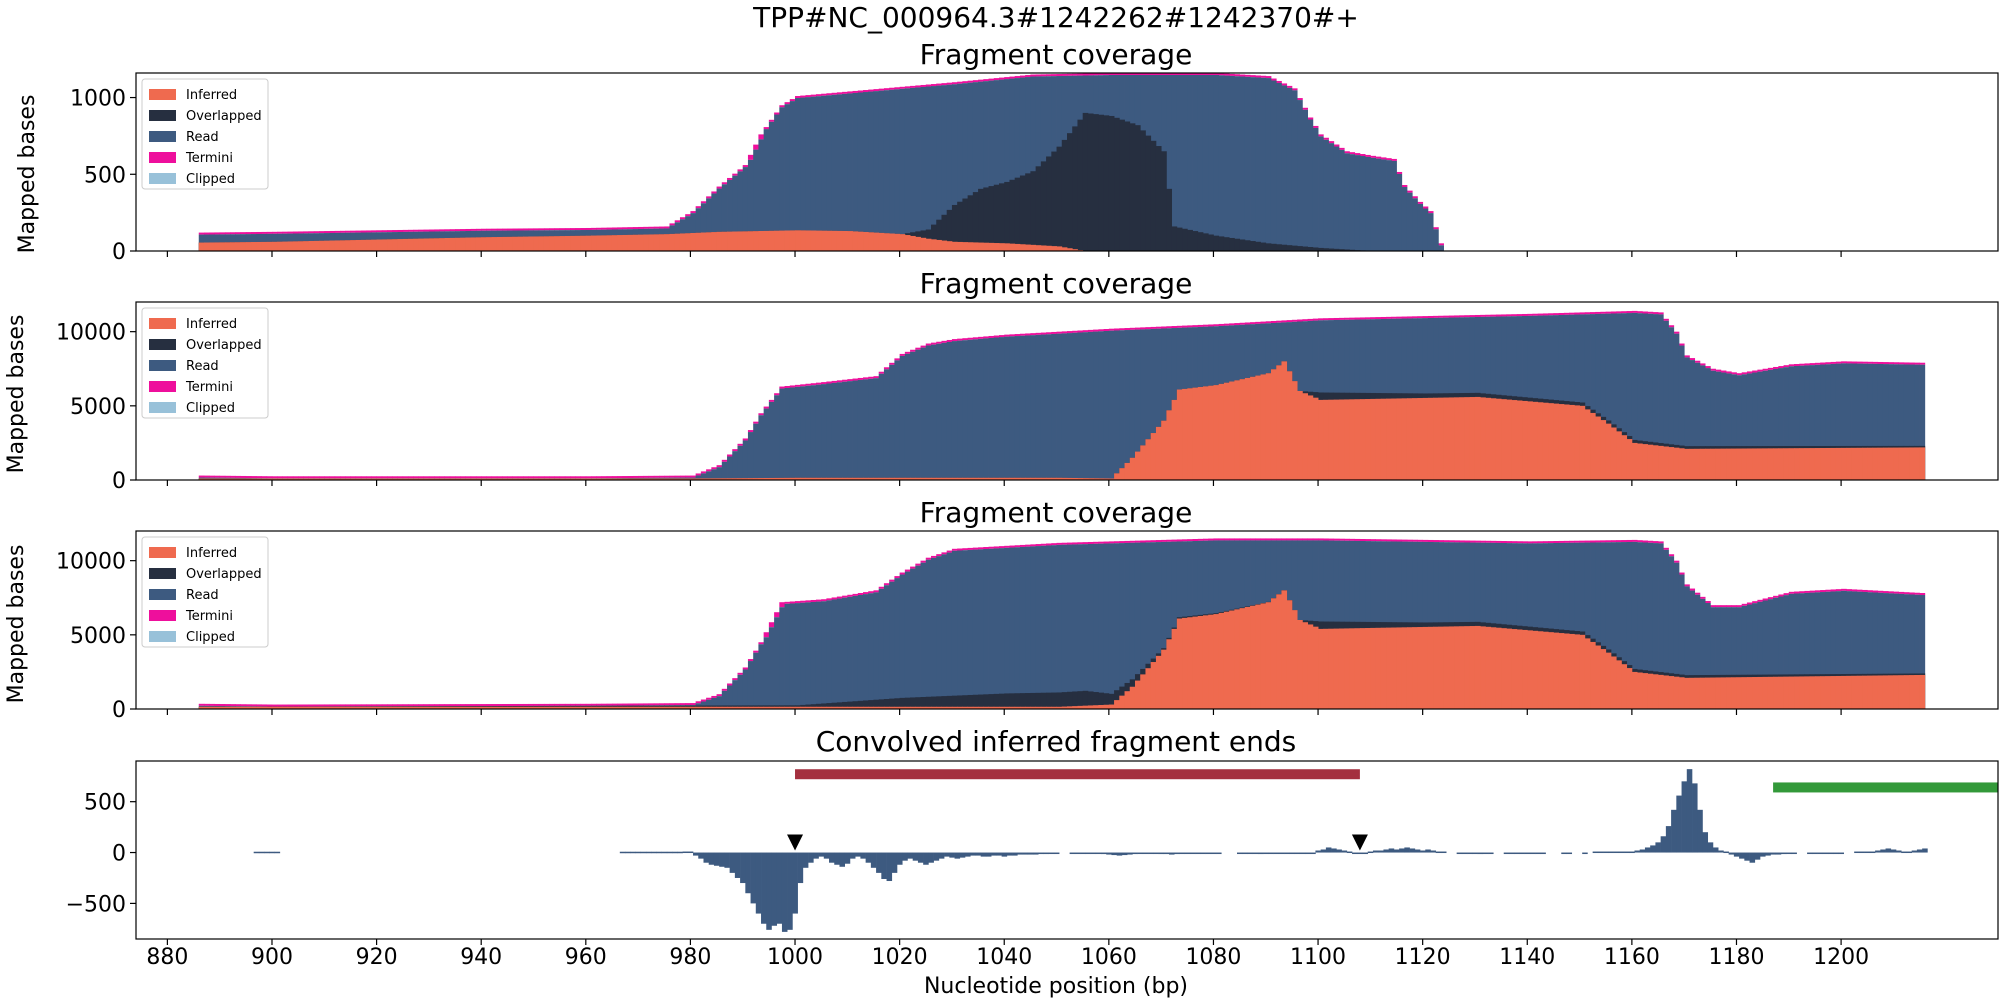  What do you see at coordinates (1055, 17) in the screenshot?
I see `figure-suptitle: TPP#NC_000964.3#1242262#1242370#+` at bounding box center [1055, 17].